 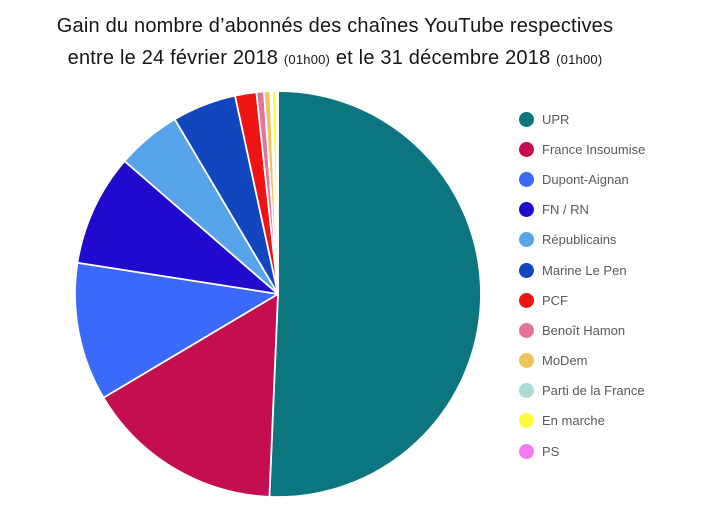 I want to click on legend-label: En marche, so click(x=573, y=421).